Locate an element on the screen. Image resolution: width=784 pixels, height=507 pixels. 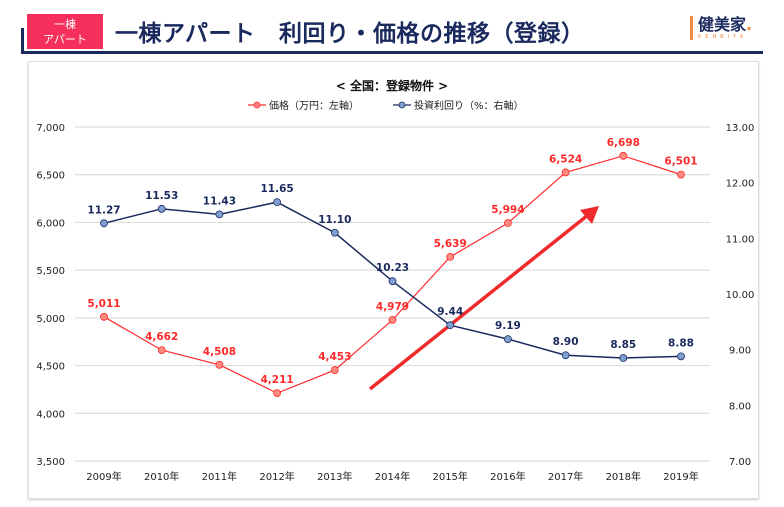
right-axis-tick: 10.00 is located at coordinates (740, 295).